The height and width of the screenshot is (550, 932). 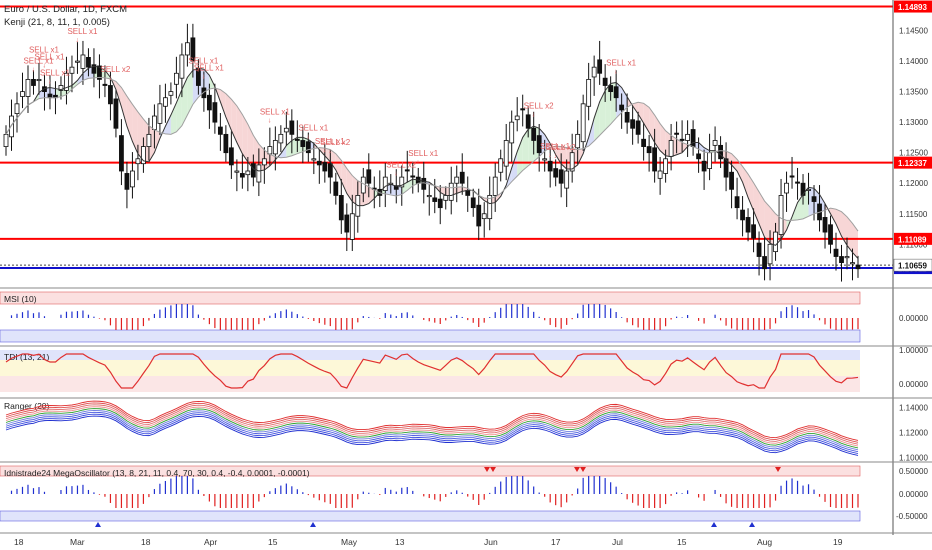 I want to click on x-tick-label: Mar, so click(x=77, y=542).